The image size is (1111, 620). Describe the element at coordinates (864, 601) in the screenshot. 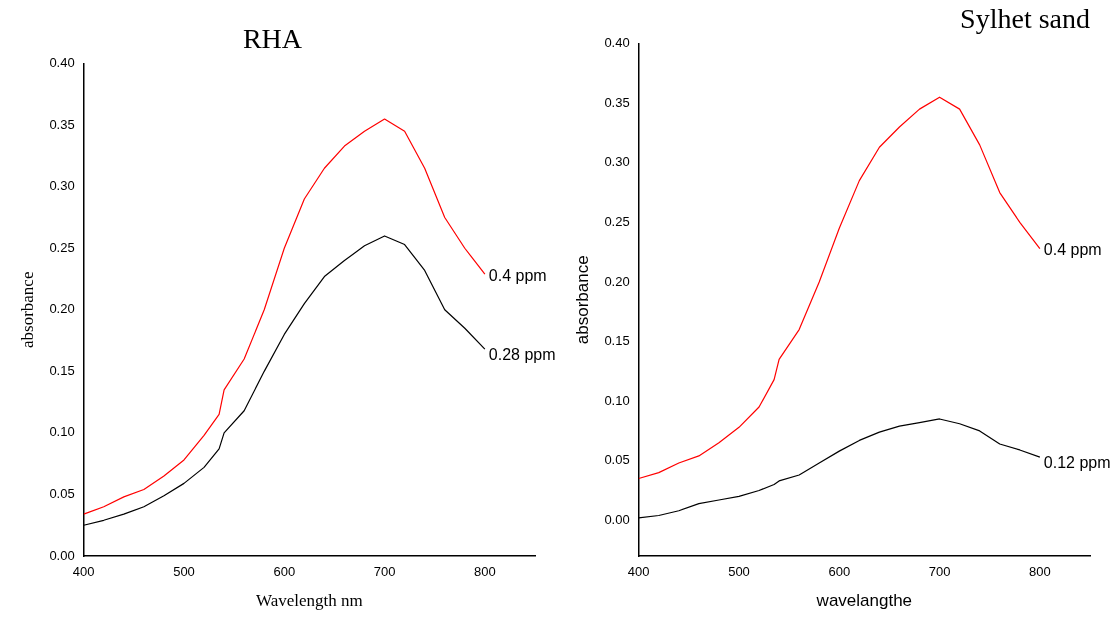

I see `x-axis-title: wavelangthe` at that location.